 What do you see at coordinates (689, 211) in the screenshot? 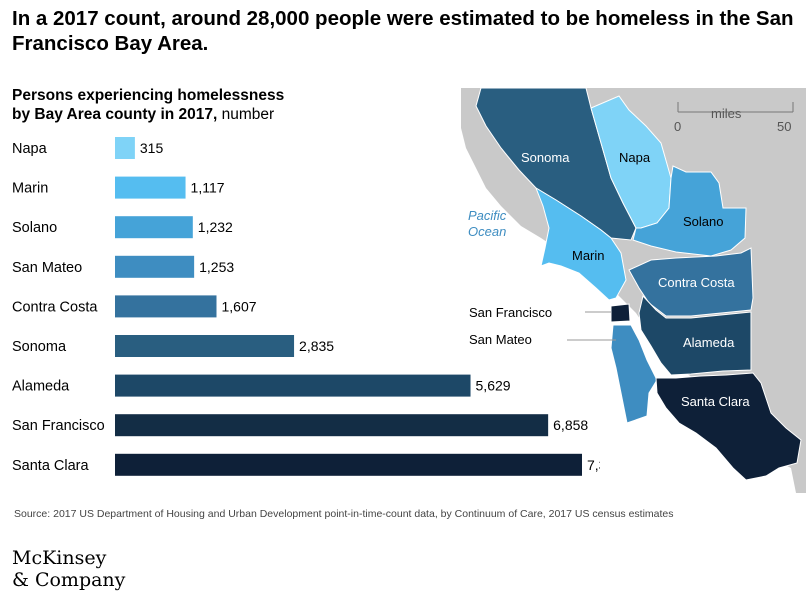
I see `county-solano` at bounding box center [689, 211].